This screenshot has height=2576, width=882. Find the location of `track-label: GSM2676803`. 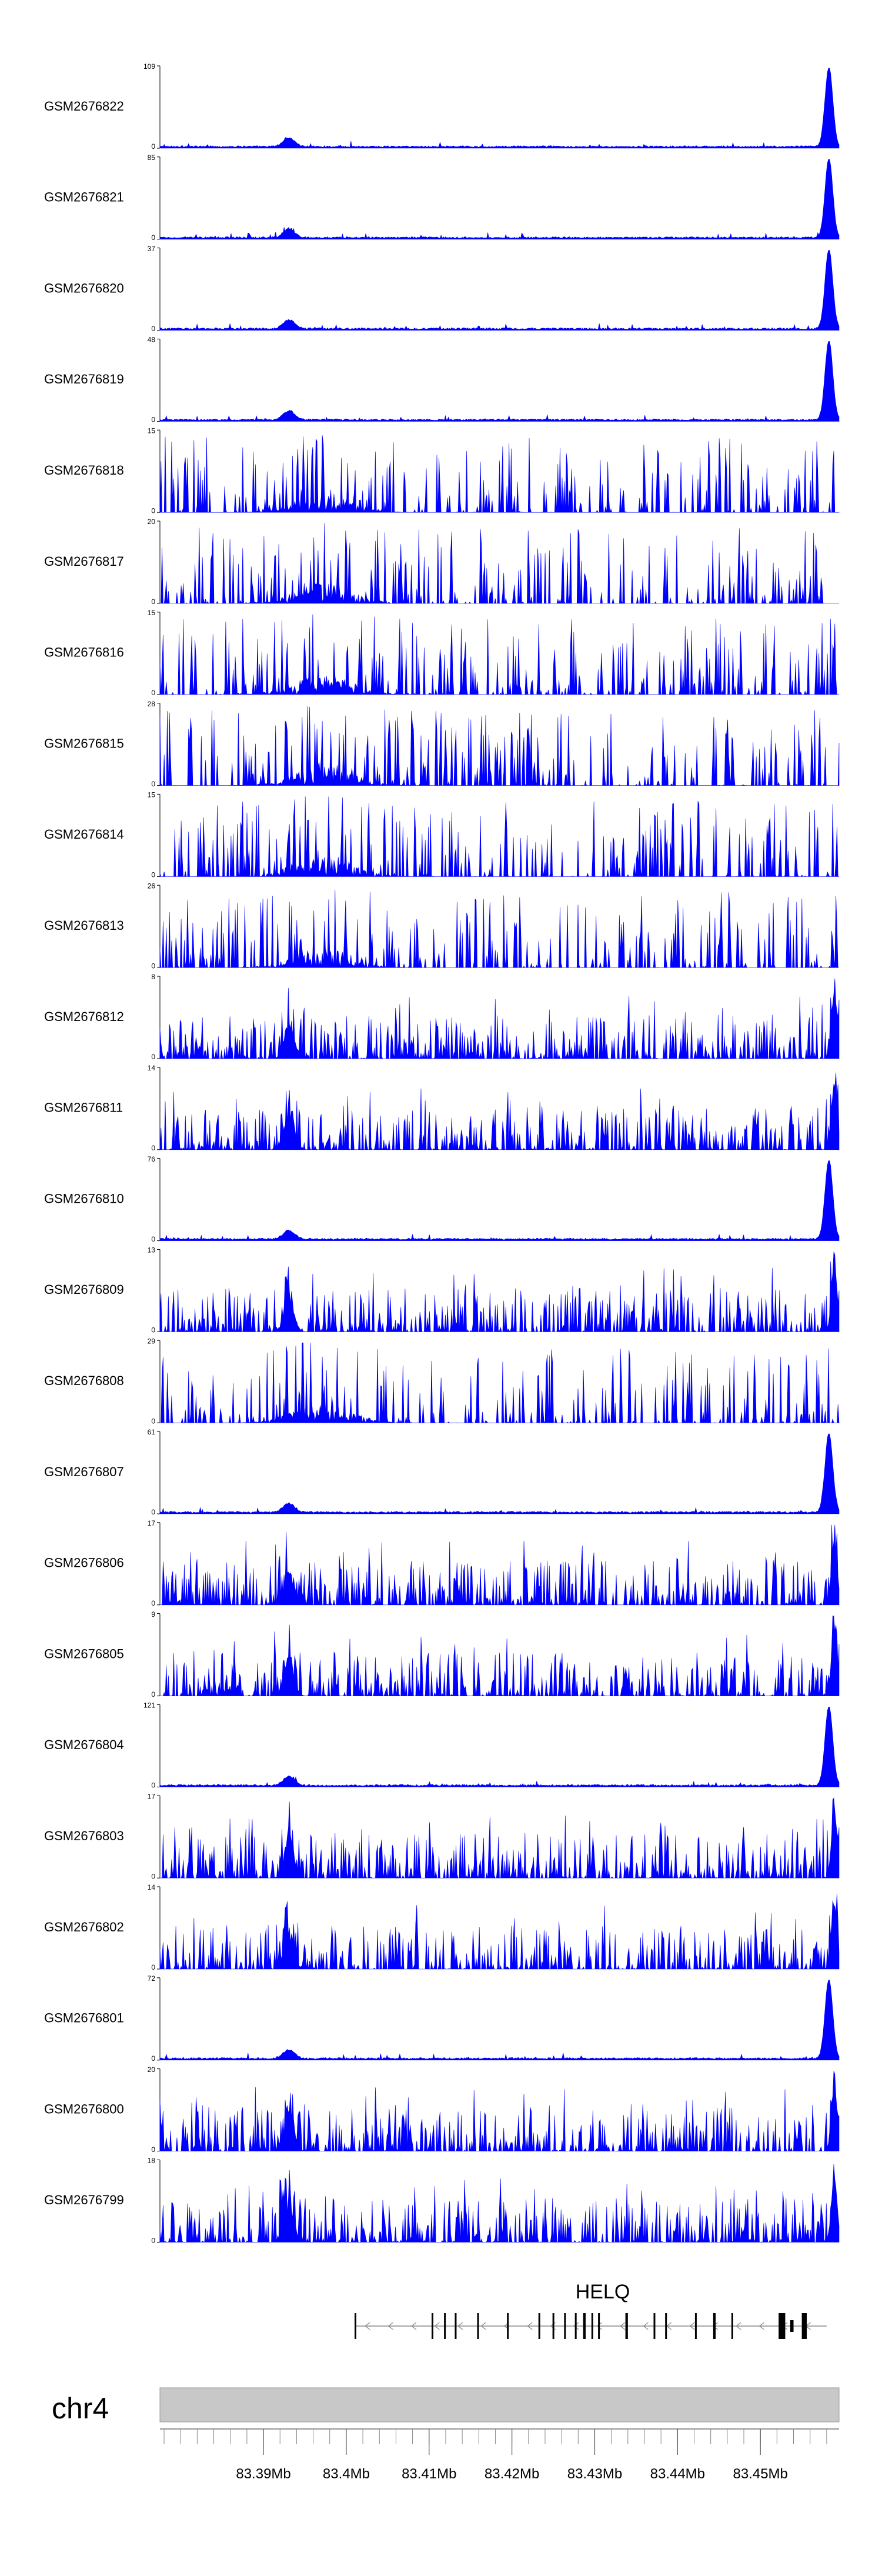

track-label: GSM2676803 is located at coordinates (84, 1835).